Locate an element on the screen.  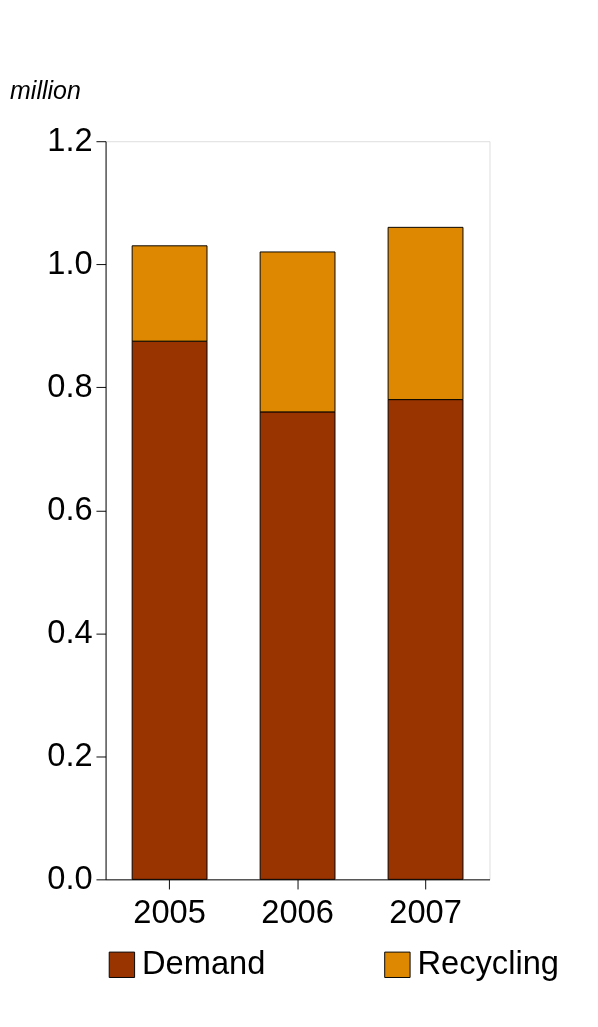
y-tick-label: 0.0 is located at coordinates (70, 878).